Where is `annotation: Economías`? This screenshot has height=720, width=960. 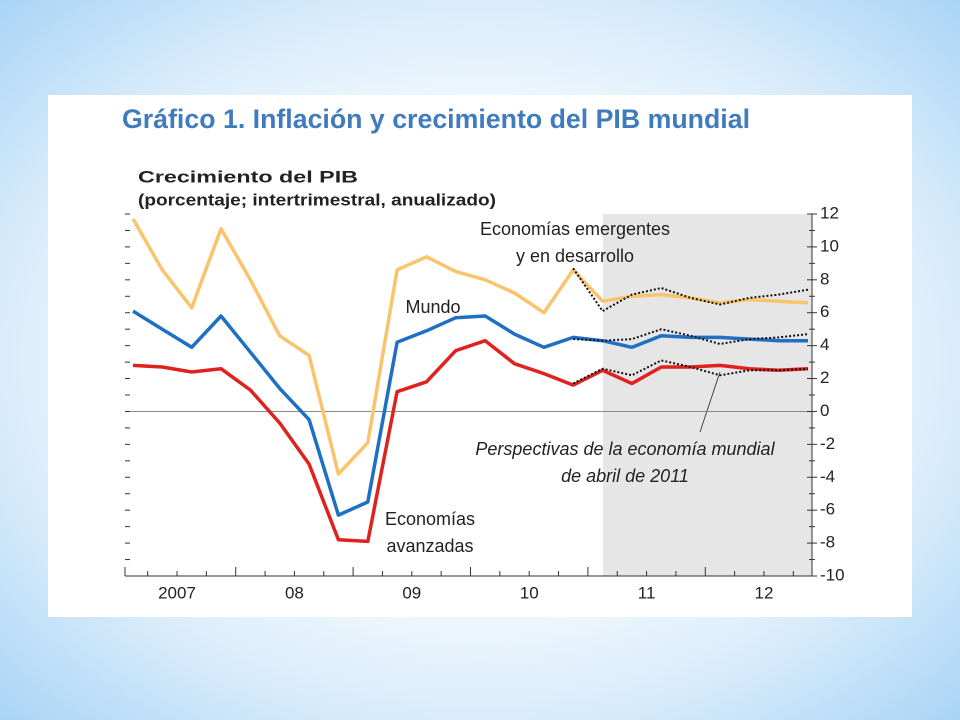 annotation: Economías is located at coordinates (430, 519).